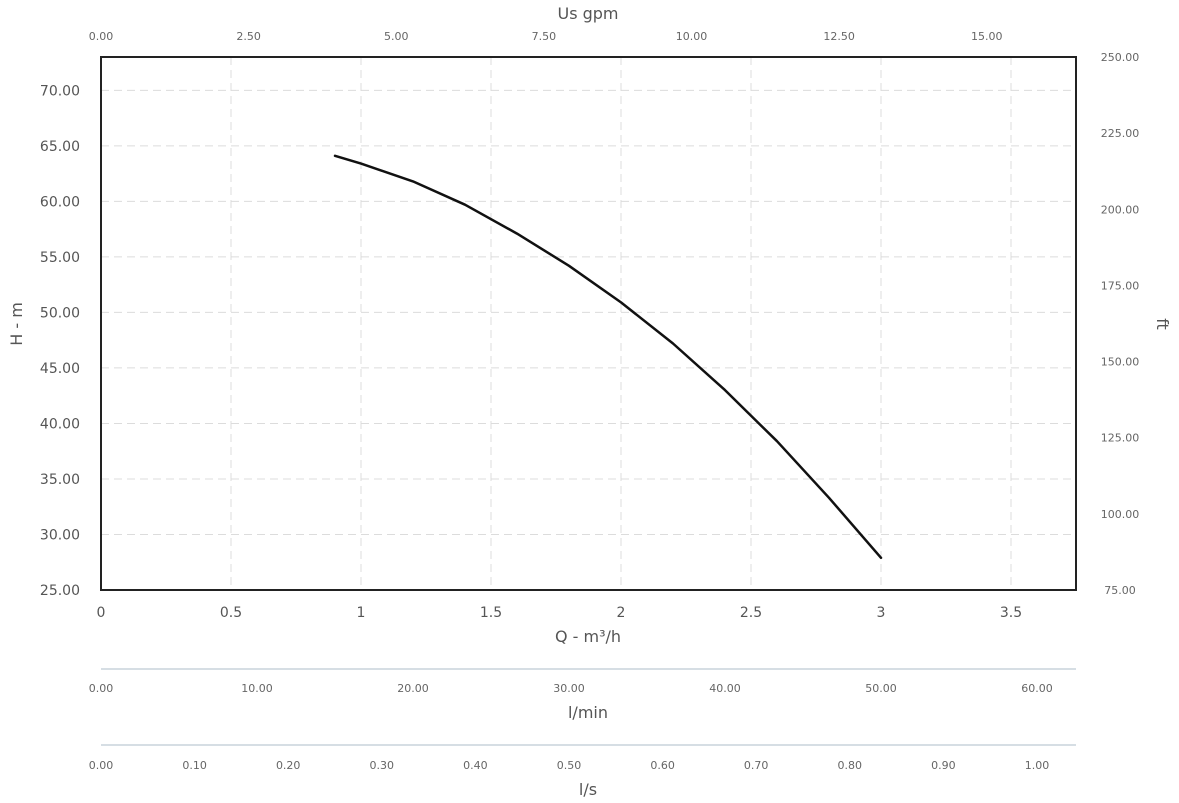  I want to click on bottom-2-axis-tick-label: 0.30, so click(382, 765).